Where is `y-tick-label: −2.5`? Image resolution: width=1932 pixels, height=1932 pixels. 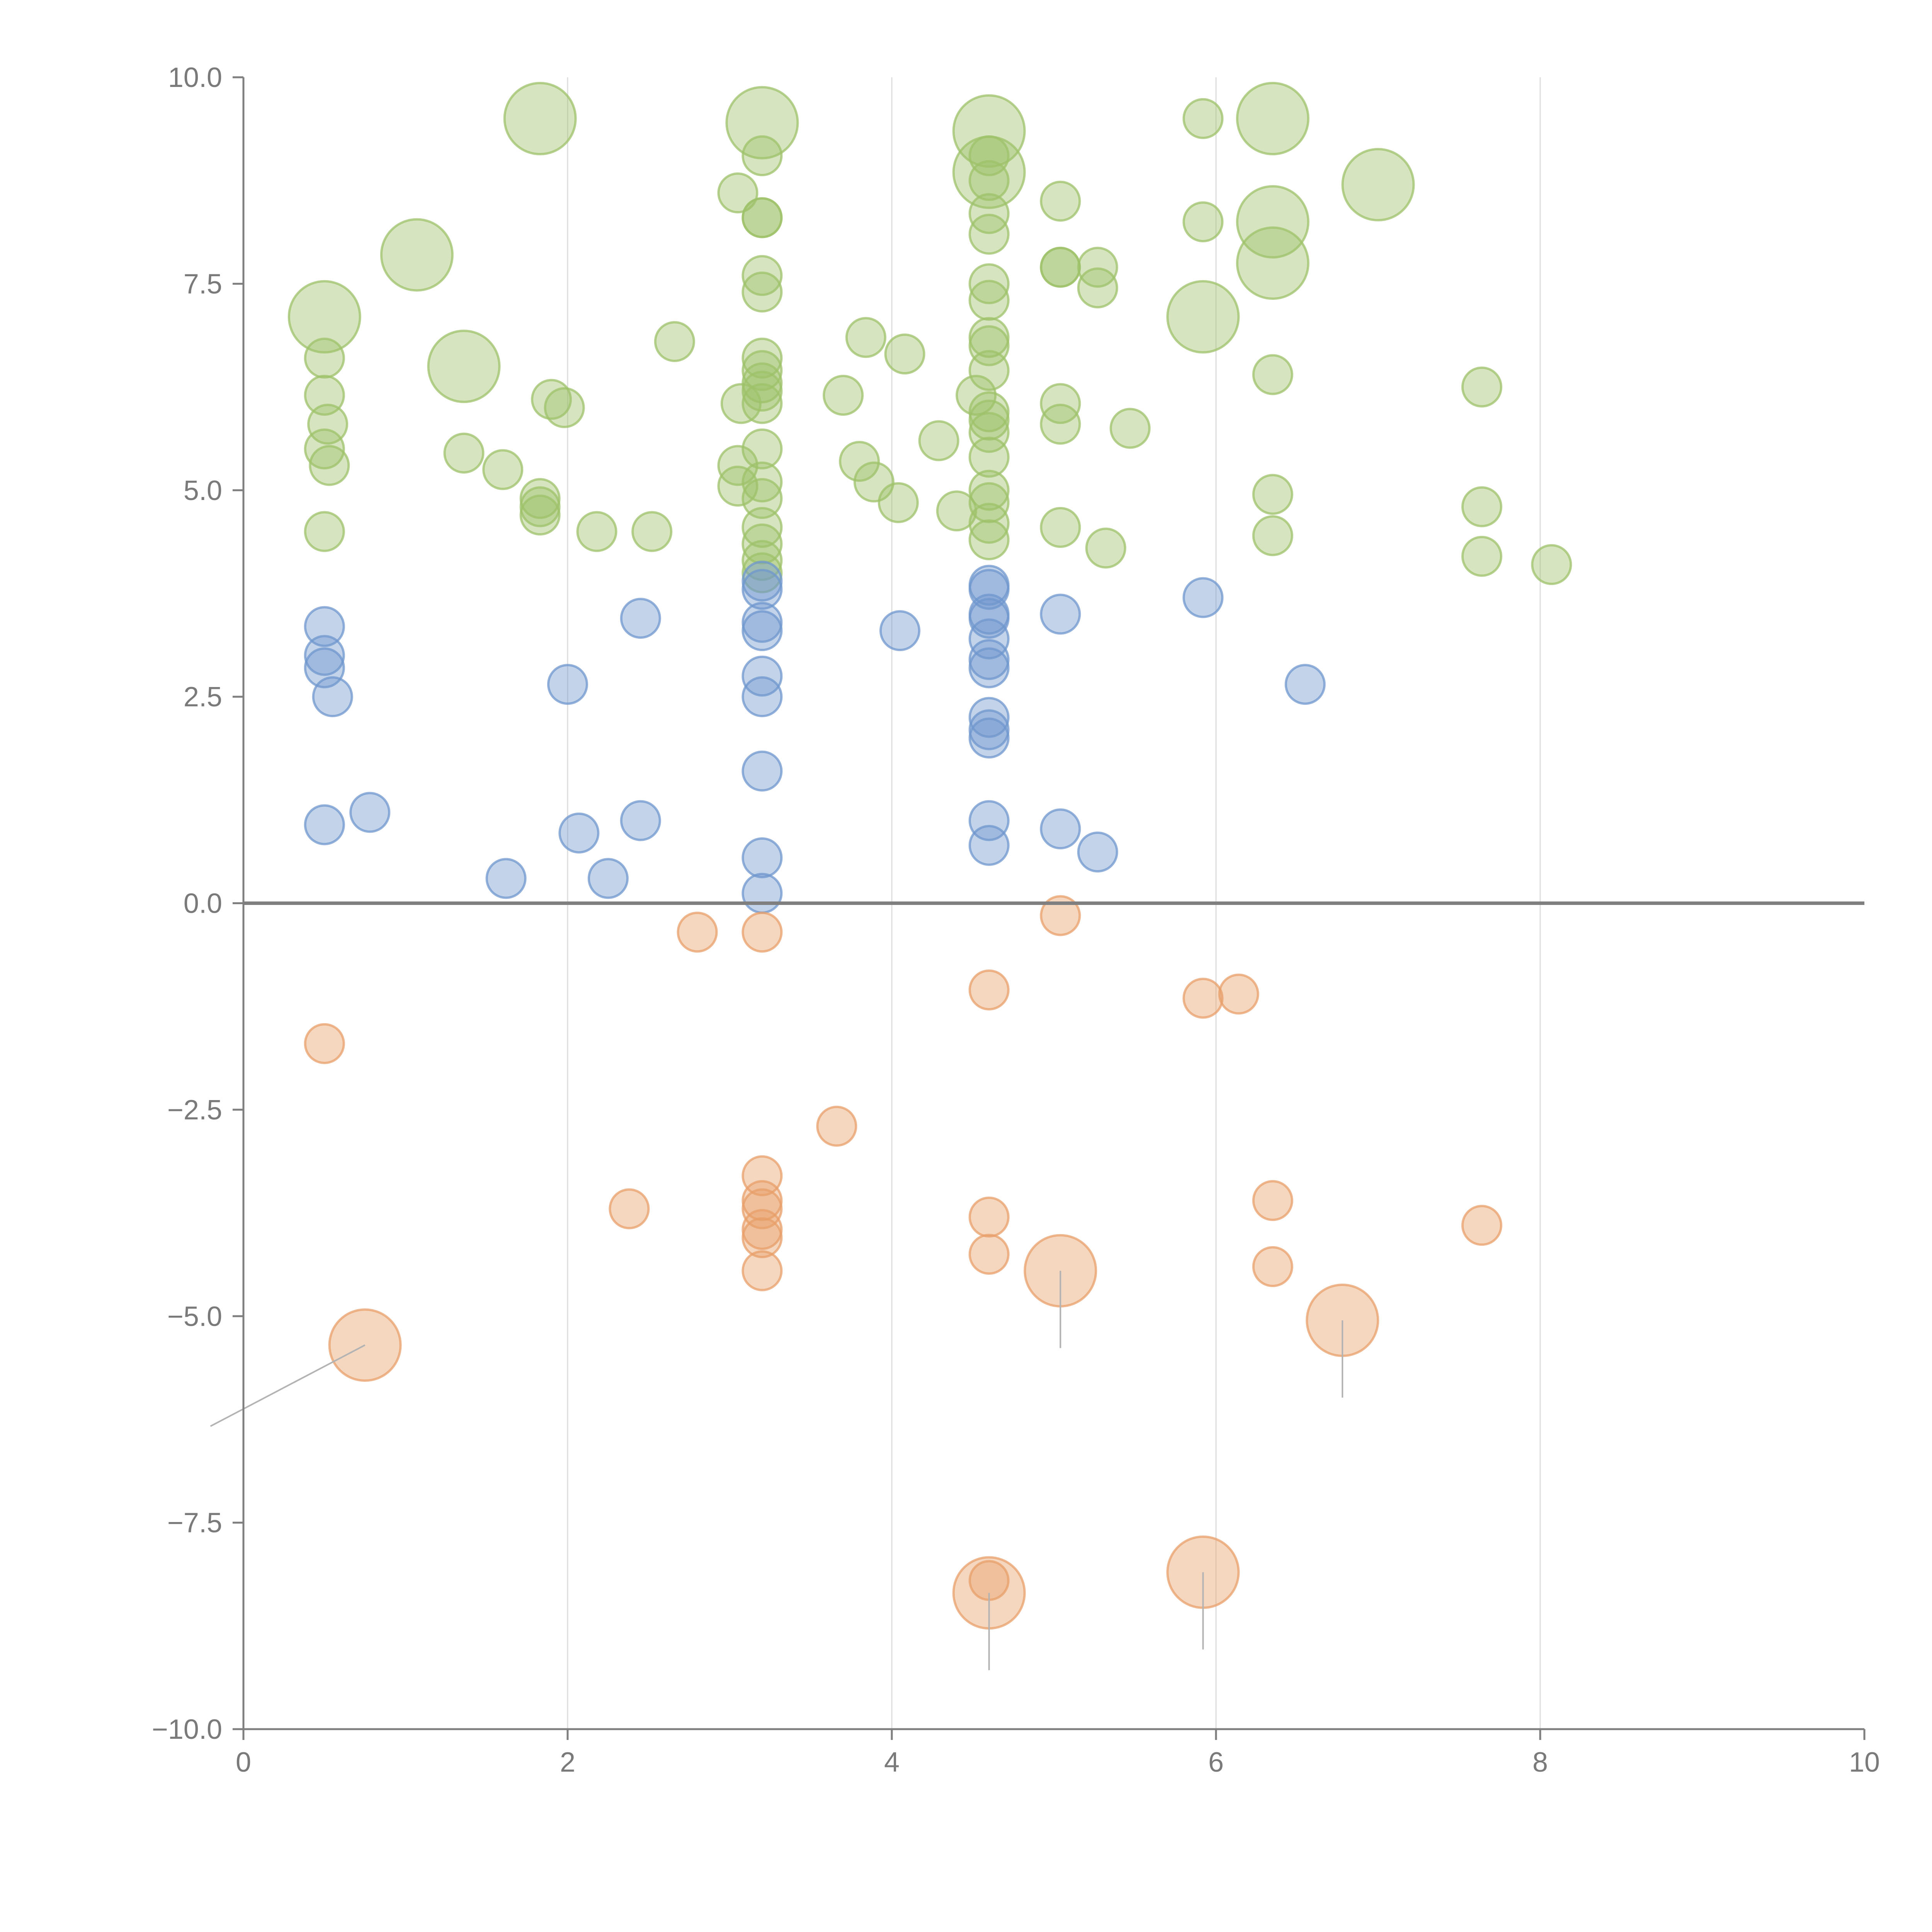
y-tick-label: −2.5 is located at coordinates (194, 1111).